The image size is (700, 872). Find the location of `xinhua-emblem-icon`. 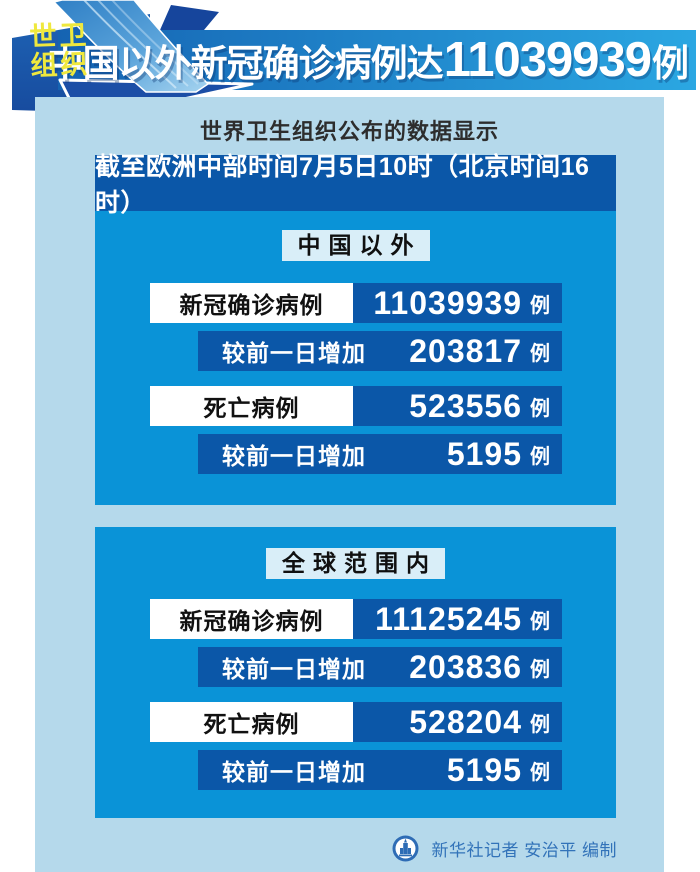

xinhua-emblem-icon is located at coordinates (405, 848).